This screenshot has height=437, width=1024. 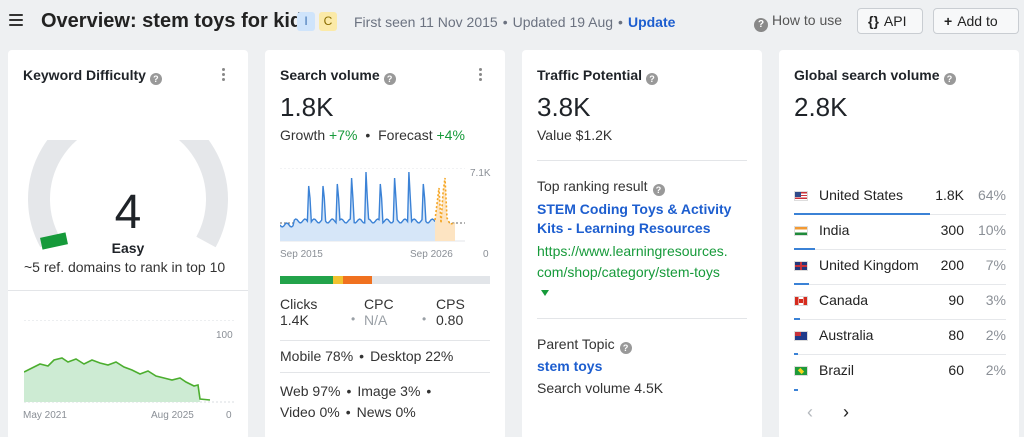 What do you see at coordinates (801, 301) in the screenshot?
I see `canada-flag-icon` at bounding box center [801, 301].